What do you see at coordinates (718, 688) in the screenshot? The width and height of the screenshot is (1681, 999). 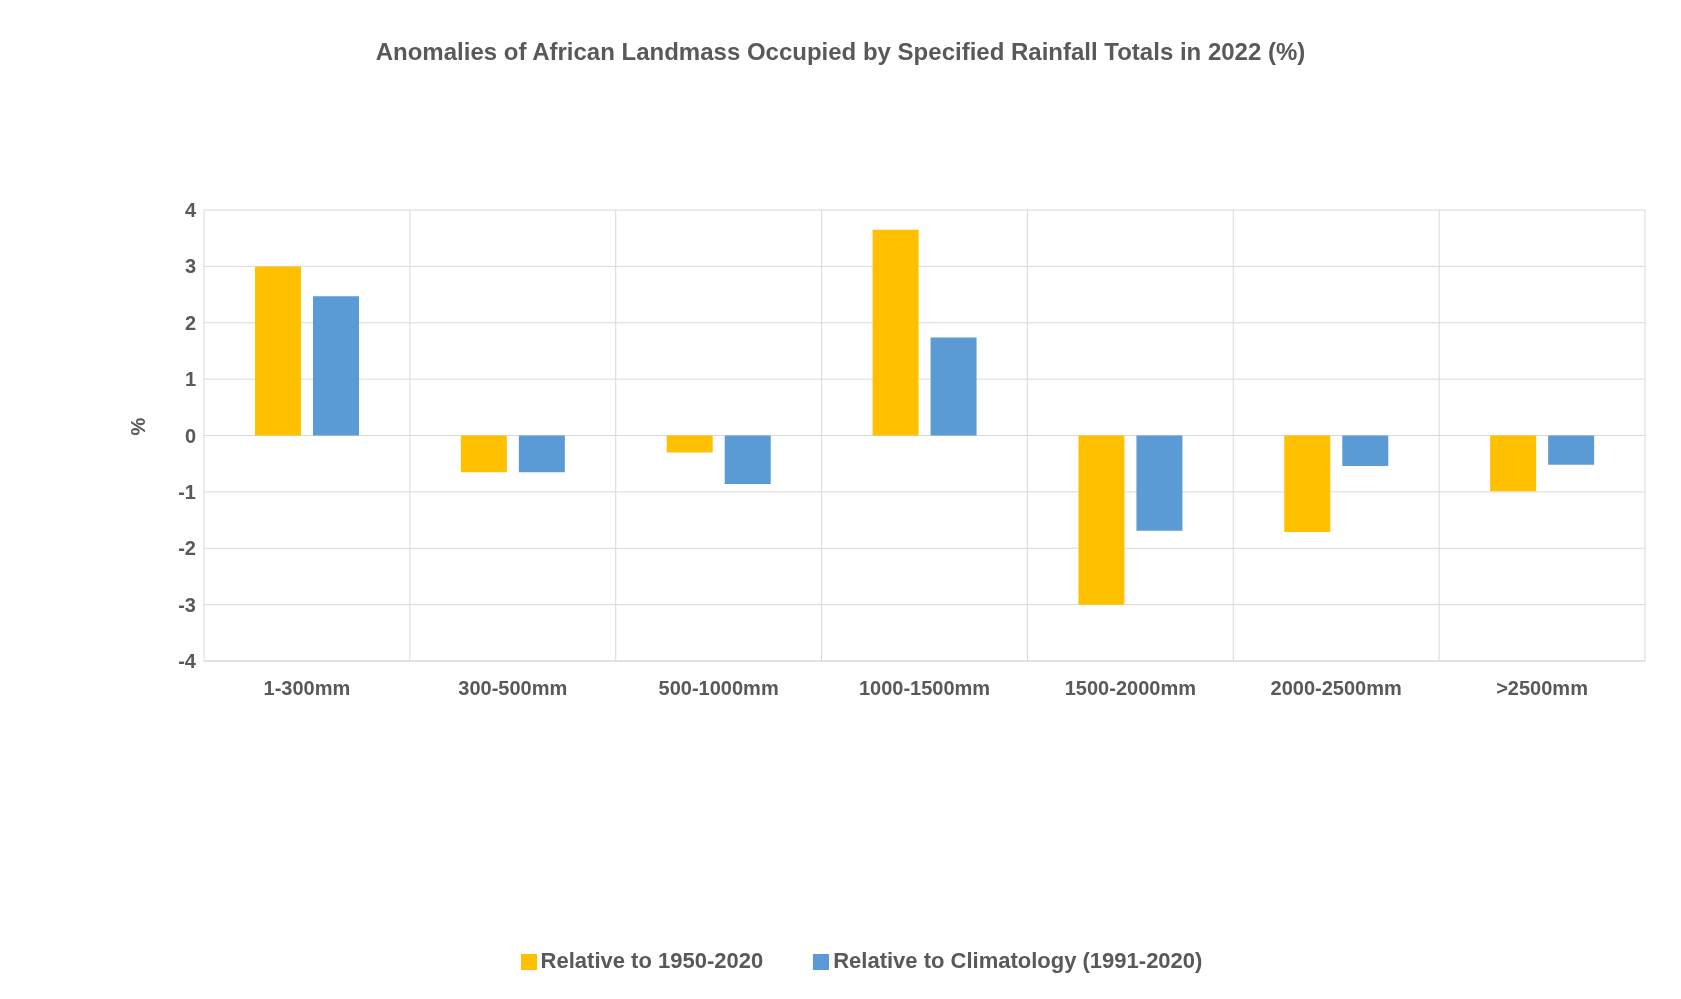 I see `x-tick-label: 500-1000mm` at bounding box center [718, 688].